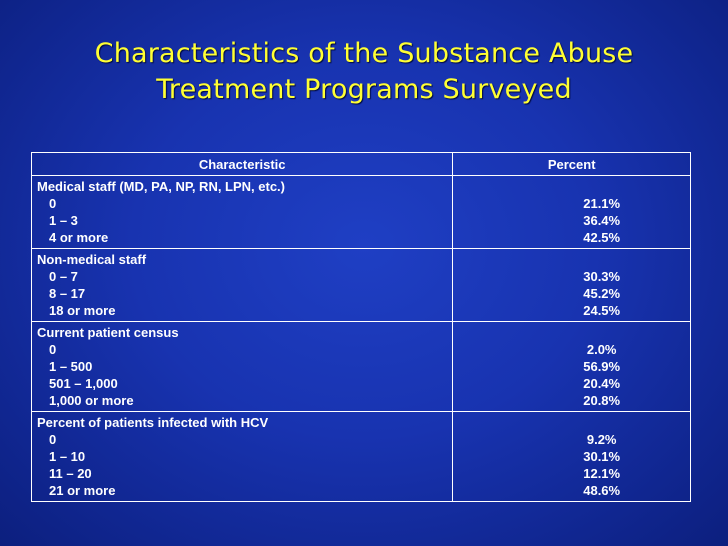  What do you see at coordinates (602, 383) in the screenshot?
I see `row-value: 20.4%` at bounding box center [602, 383].